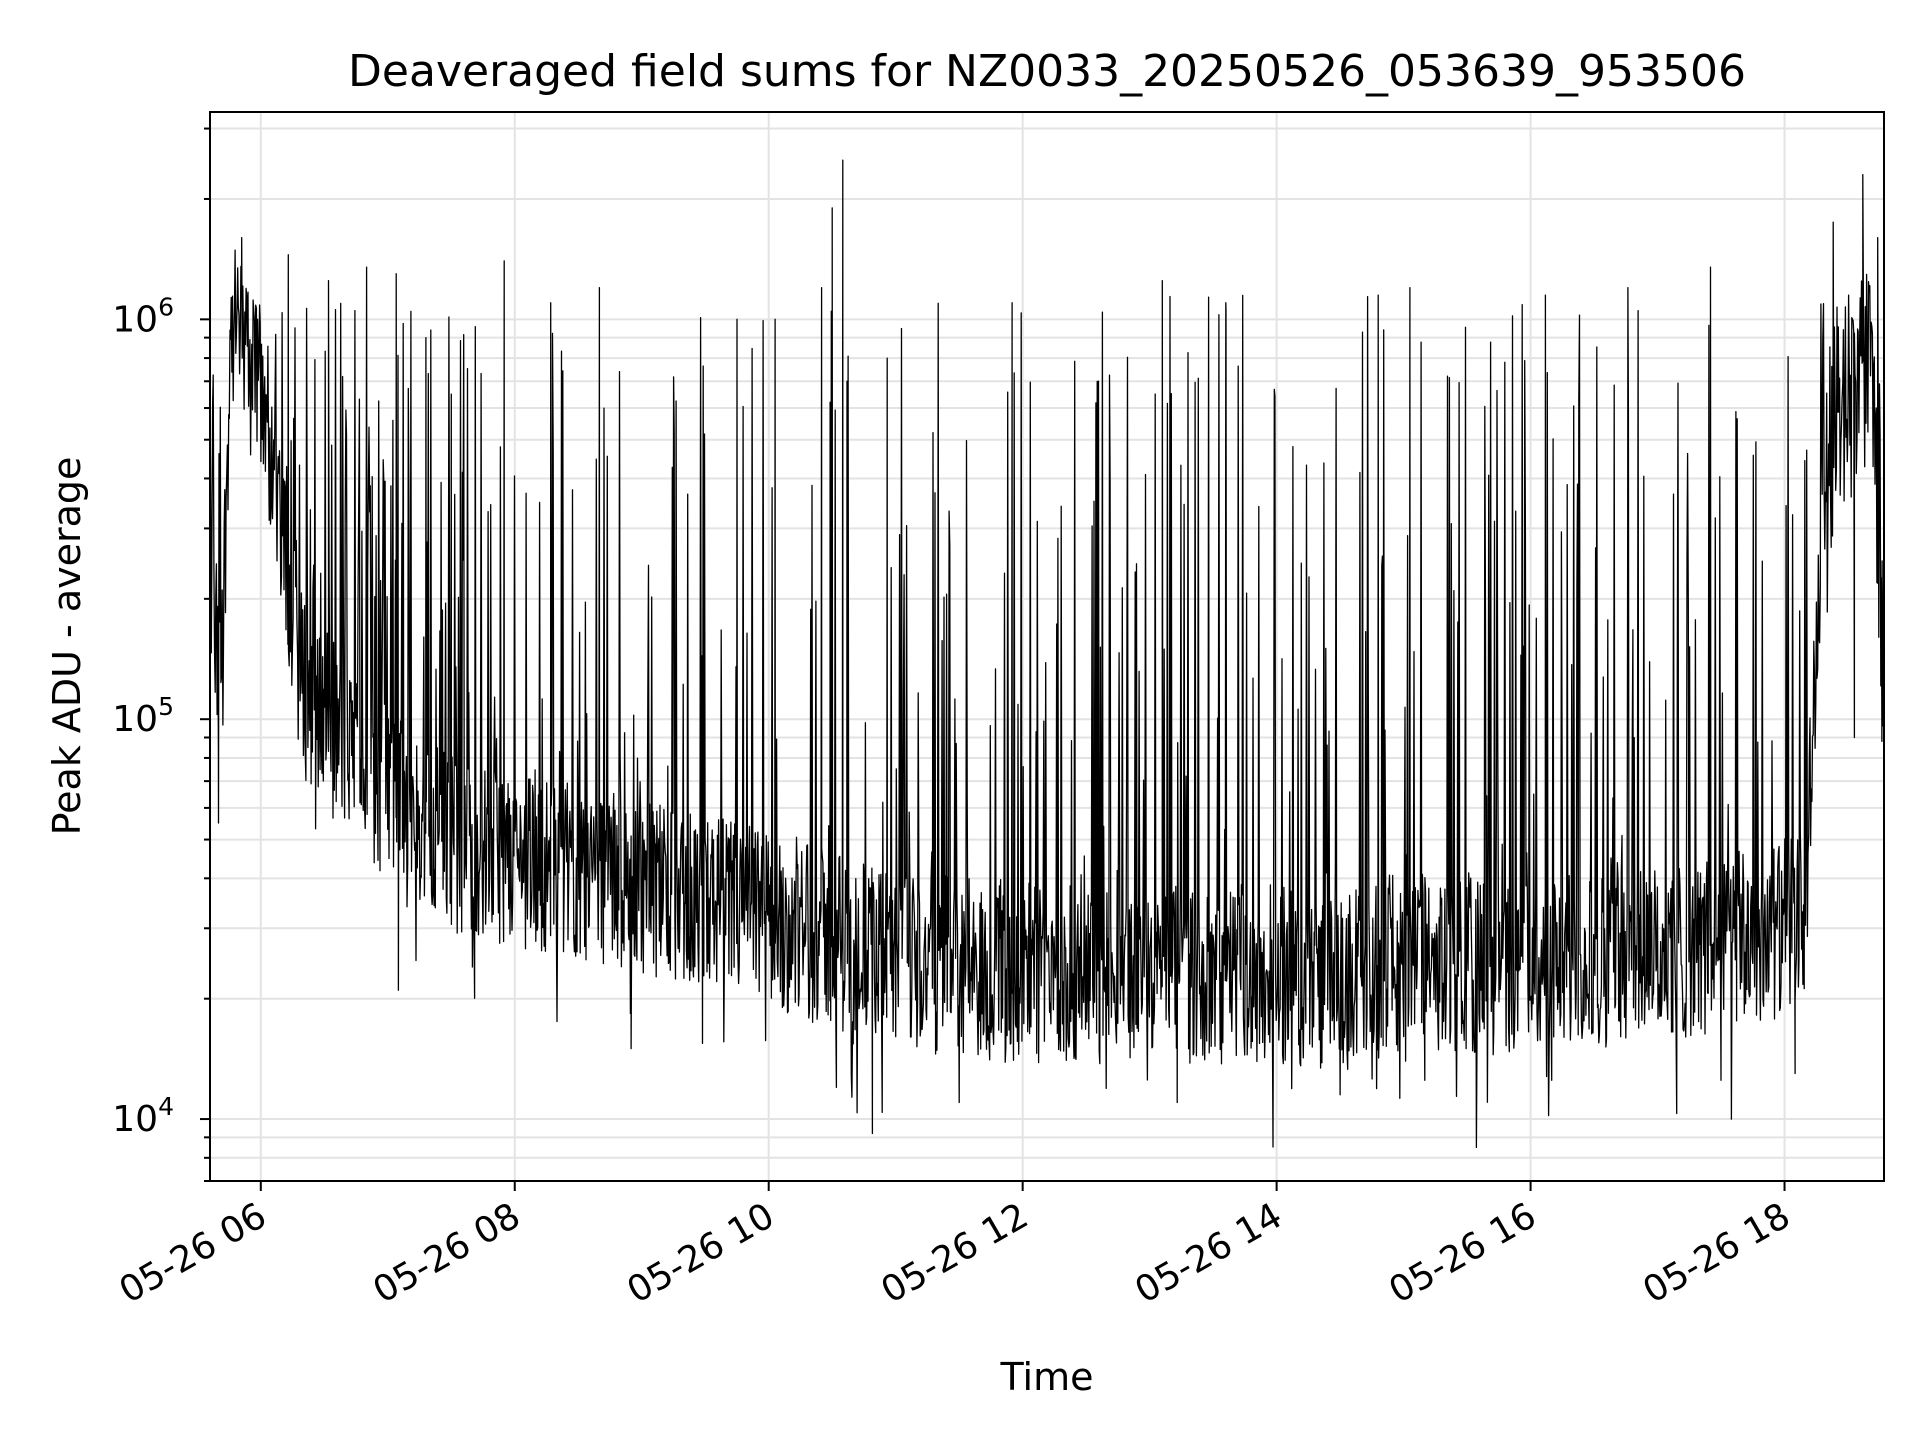 The height and width of the screenshot is (1440, 1920). I want to click on x-tick-label: 05-26 16, so click(1462, 1253).